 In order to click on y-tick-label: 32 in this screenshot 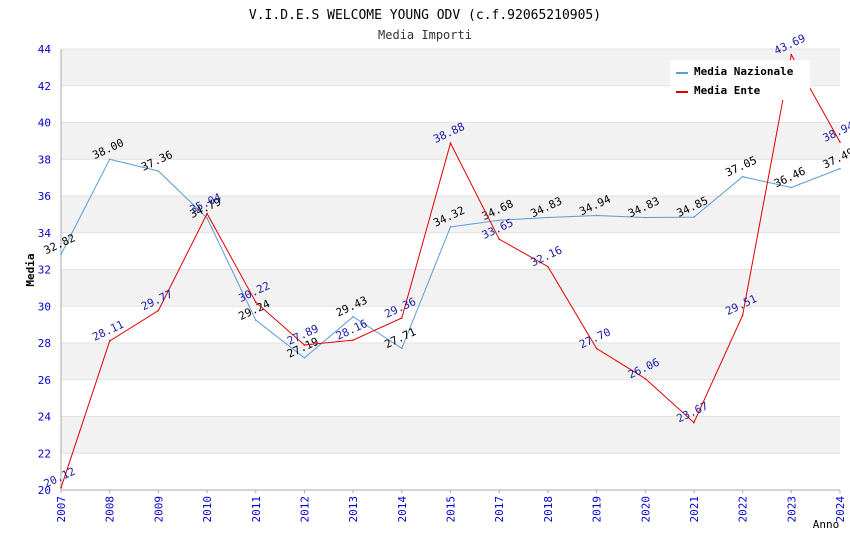, I will do `click(44, 270)`.